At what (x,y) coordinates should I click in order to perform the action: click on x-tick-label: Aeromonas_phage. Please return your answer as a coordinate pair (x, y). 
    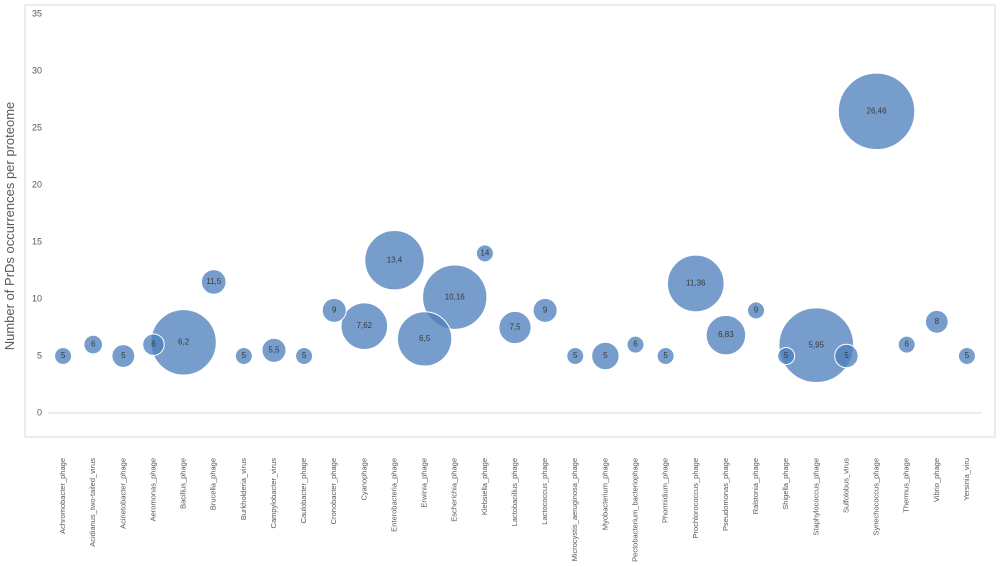
    Looking at the image, I should click on (152, 489).